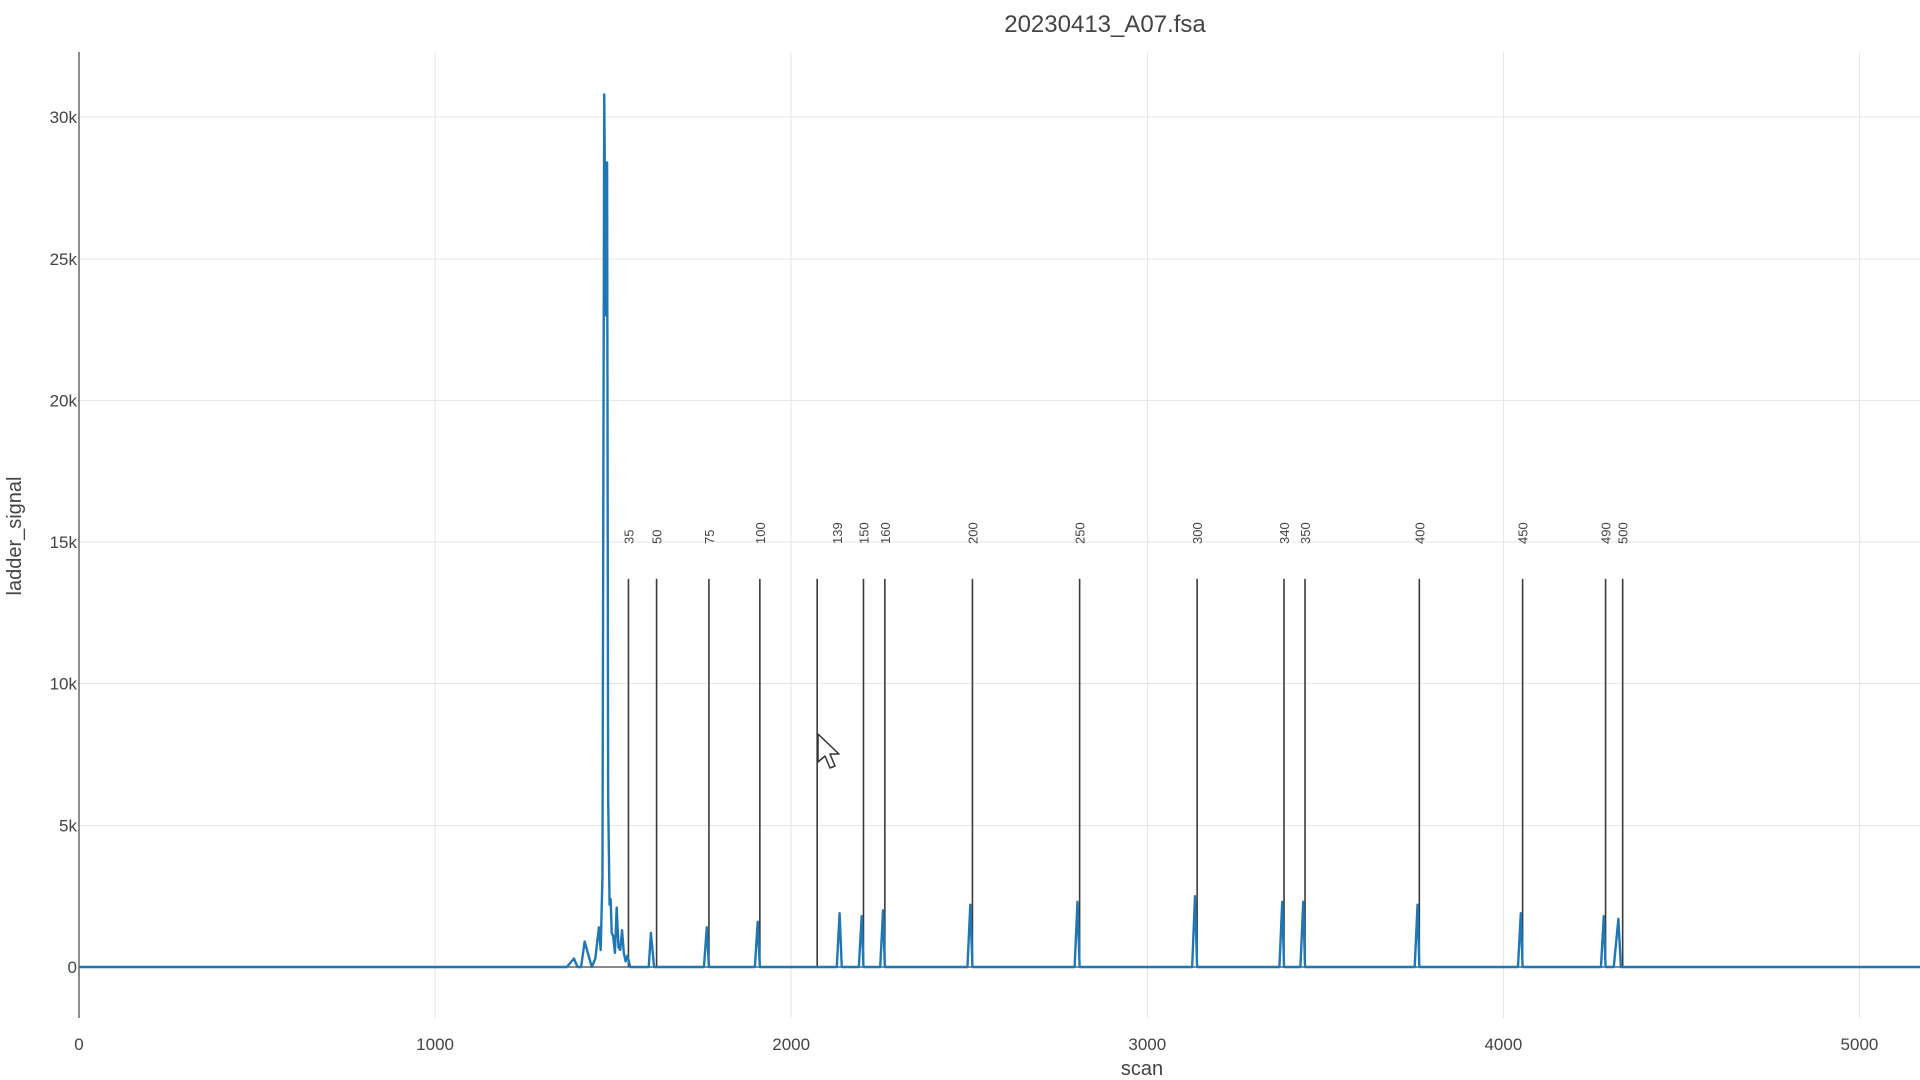  What do you see at coordinates (863, 533) in the screenshot?
I see `ladder-size-label: 150` at bounding box center [863, 533].